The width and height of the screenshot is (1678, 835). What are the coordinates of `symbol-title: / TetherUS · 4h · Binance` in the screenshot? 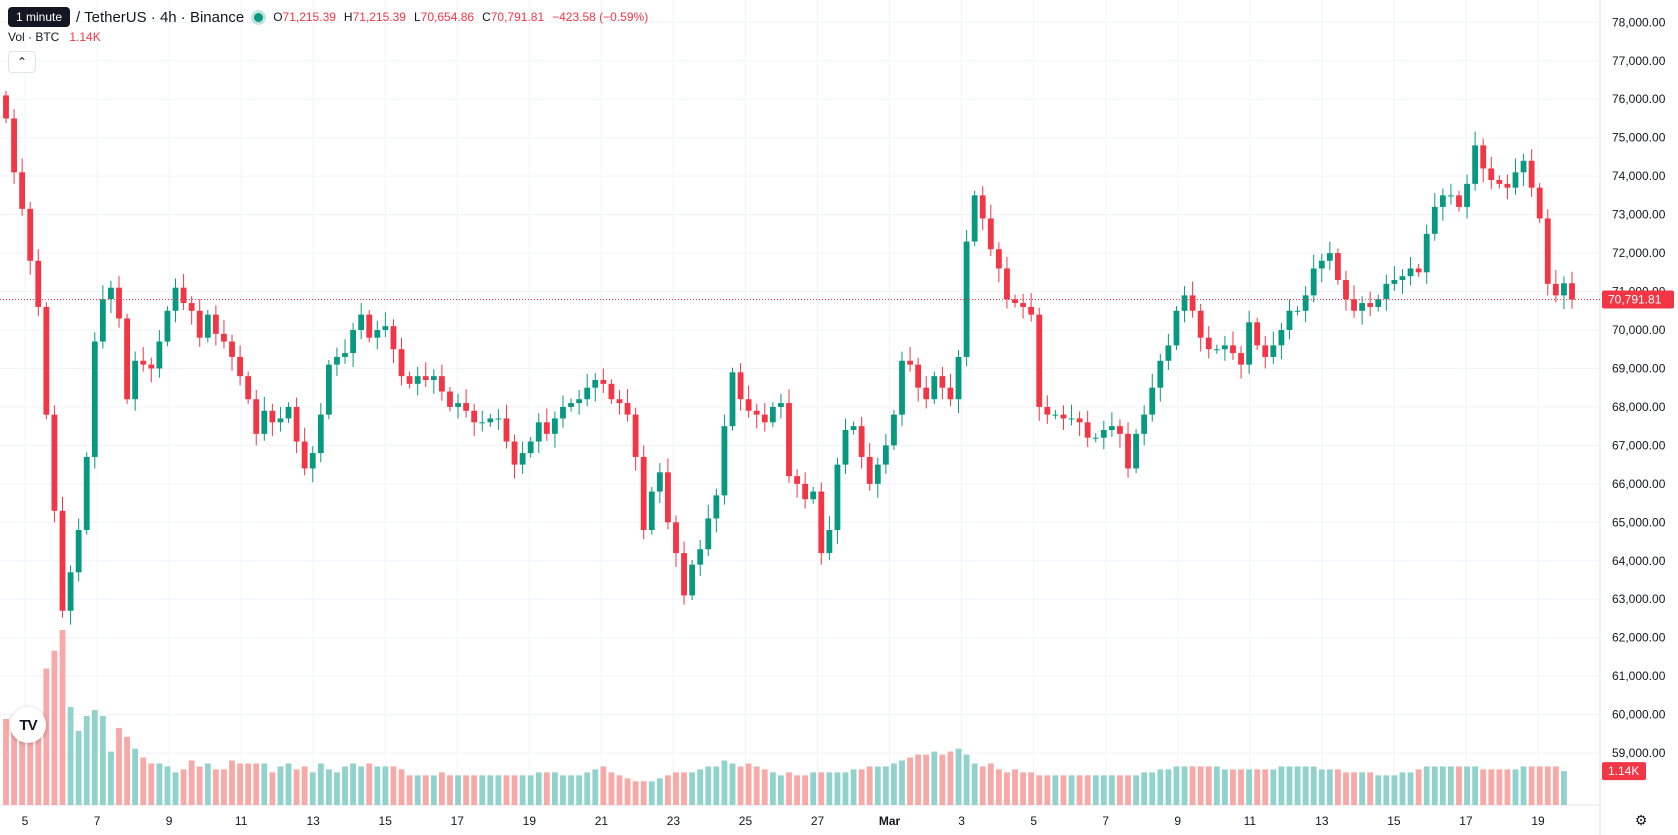 It's located at (160, 17).